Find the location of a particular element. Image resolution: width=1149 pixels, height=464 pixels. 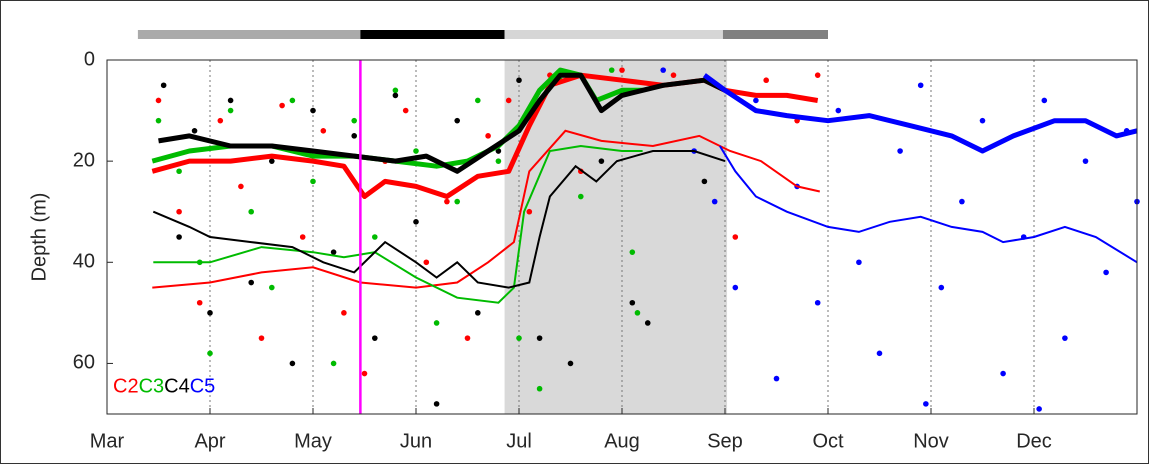

x-tick-label: May is located at coordinates (313, 441).